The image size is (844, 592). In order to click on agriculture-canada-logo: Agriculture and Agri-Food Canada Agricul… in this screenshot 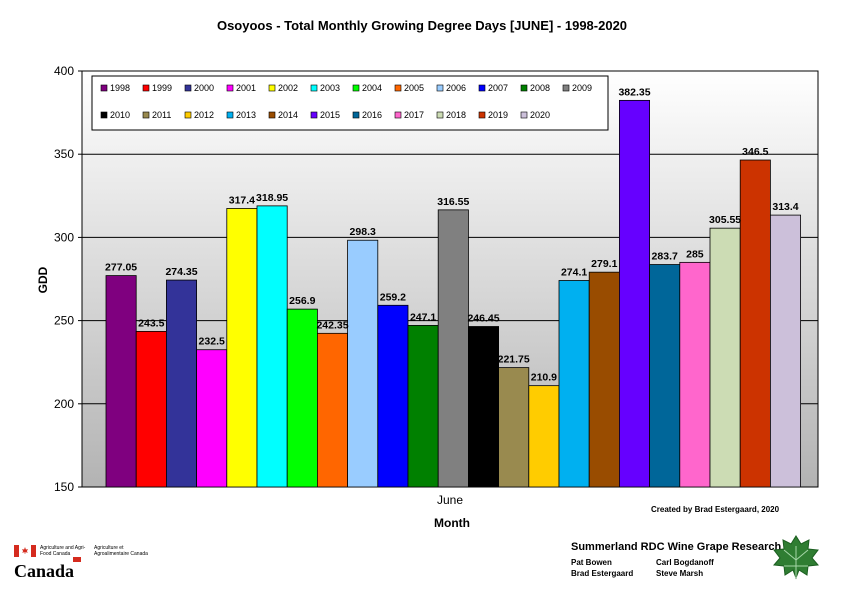, I will do `click(89, 565)`.